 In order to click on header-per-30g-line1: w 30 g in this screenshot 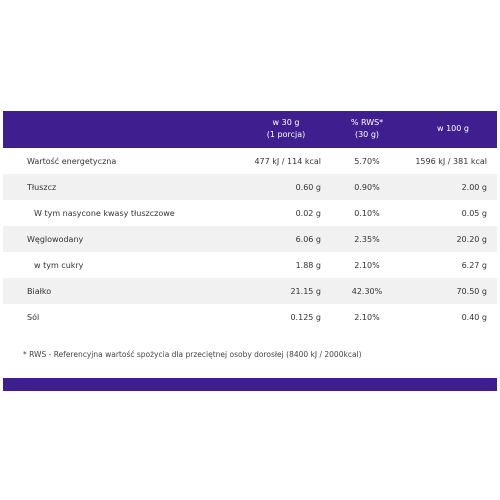, I will do `click(286, 122)`.